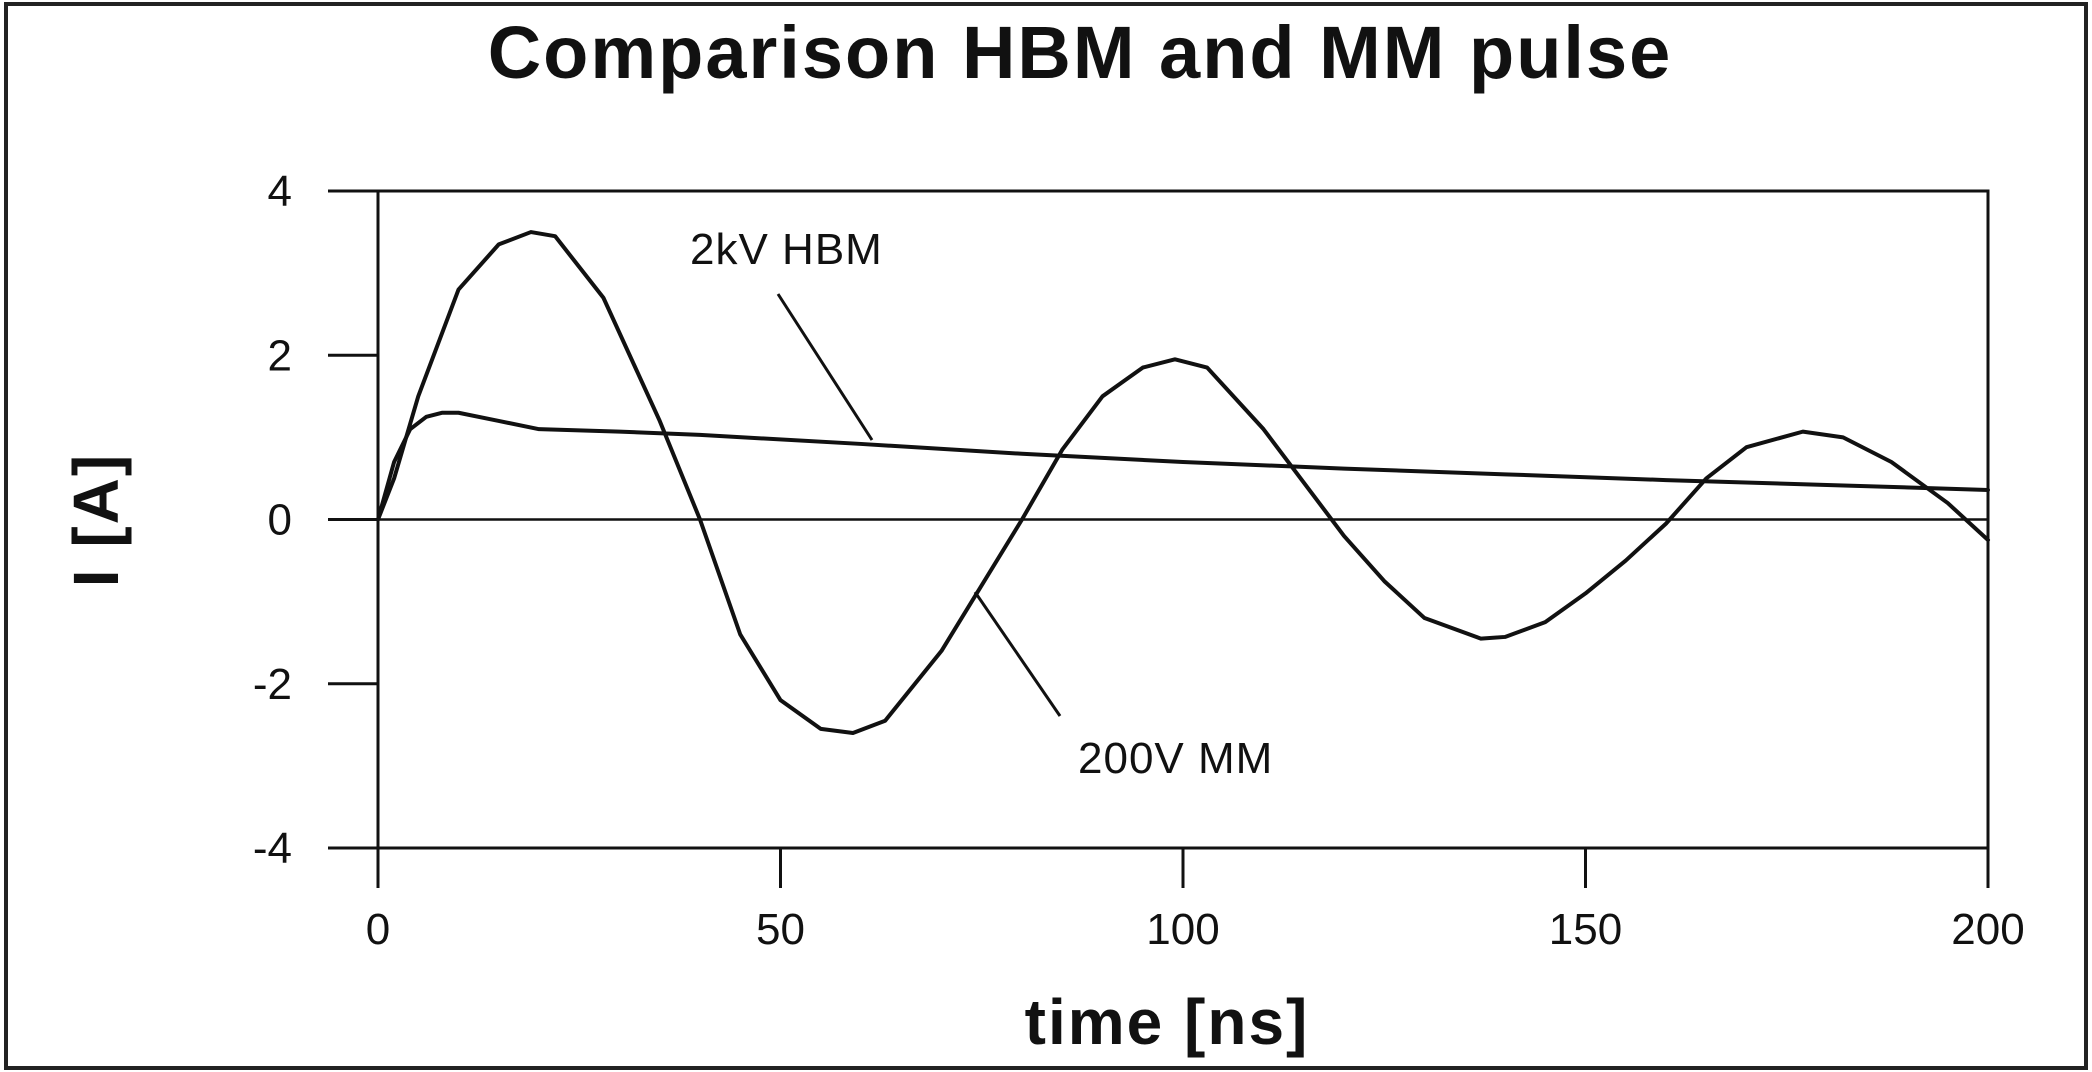 The height and width of the screenshot is (1072, 2092). I want to click on x-axis-tick-labels: 0 50 100 150 200, so click(1195, 929).